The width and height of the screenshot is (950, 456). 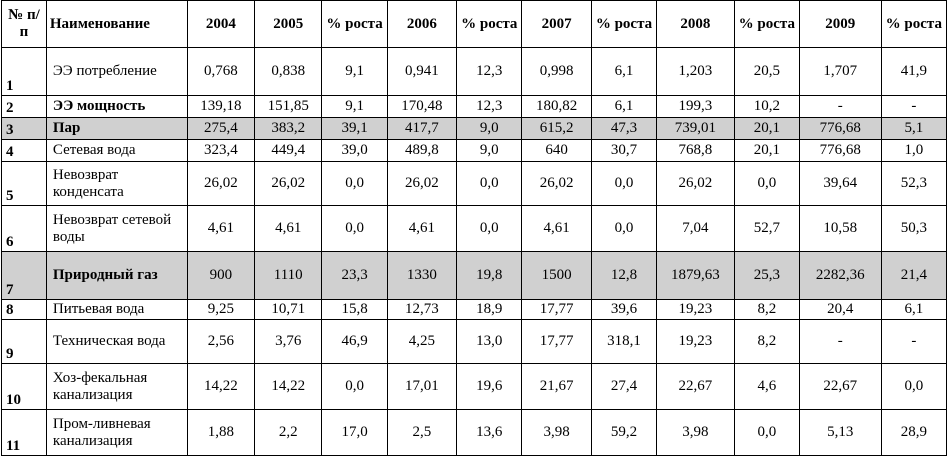 What do you see at coordinates (116, 309) in the screenshot?
I see `row-name: Питьевая вода` at bounding box center [116, 309].